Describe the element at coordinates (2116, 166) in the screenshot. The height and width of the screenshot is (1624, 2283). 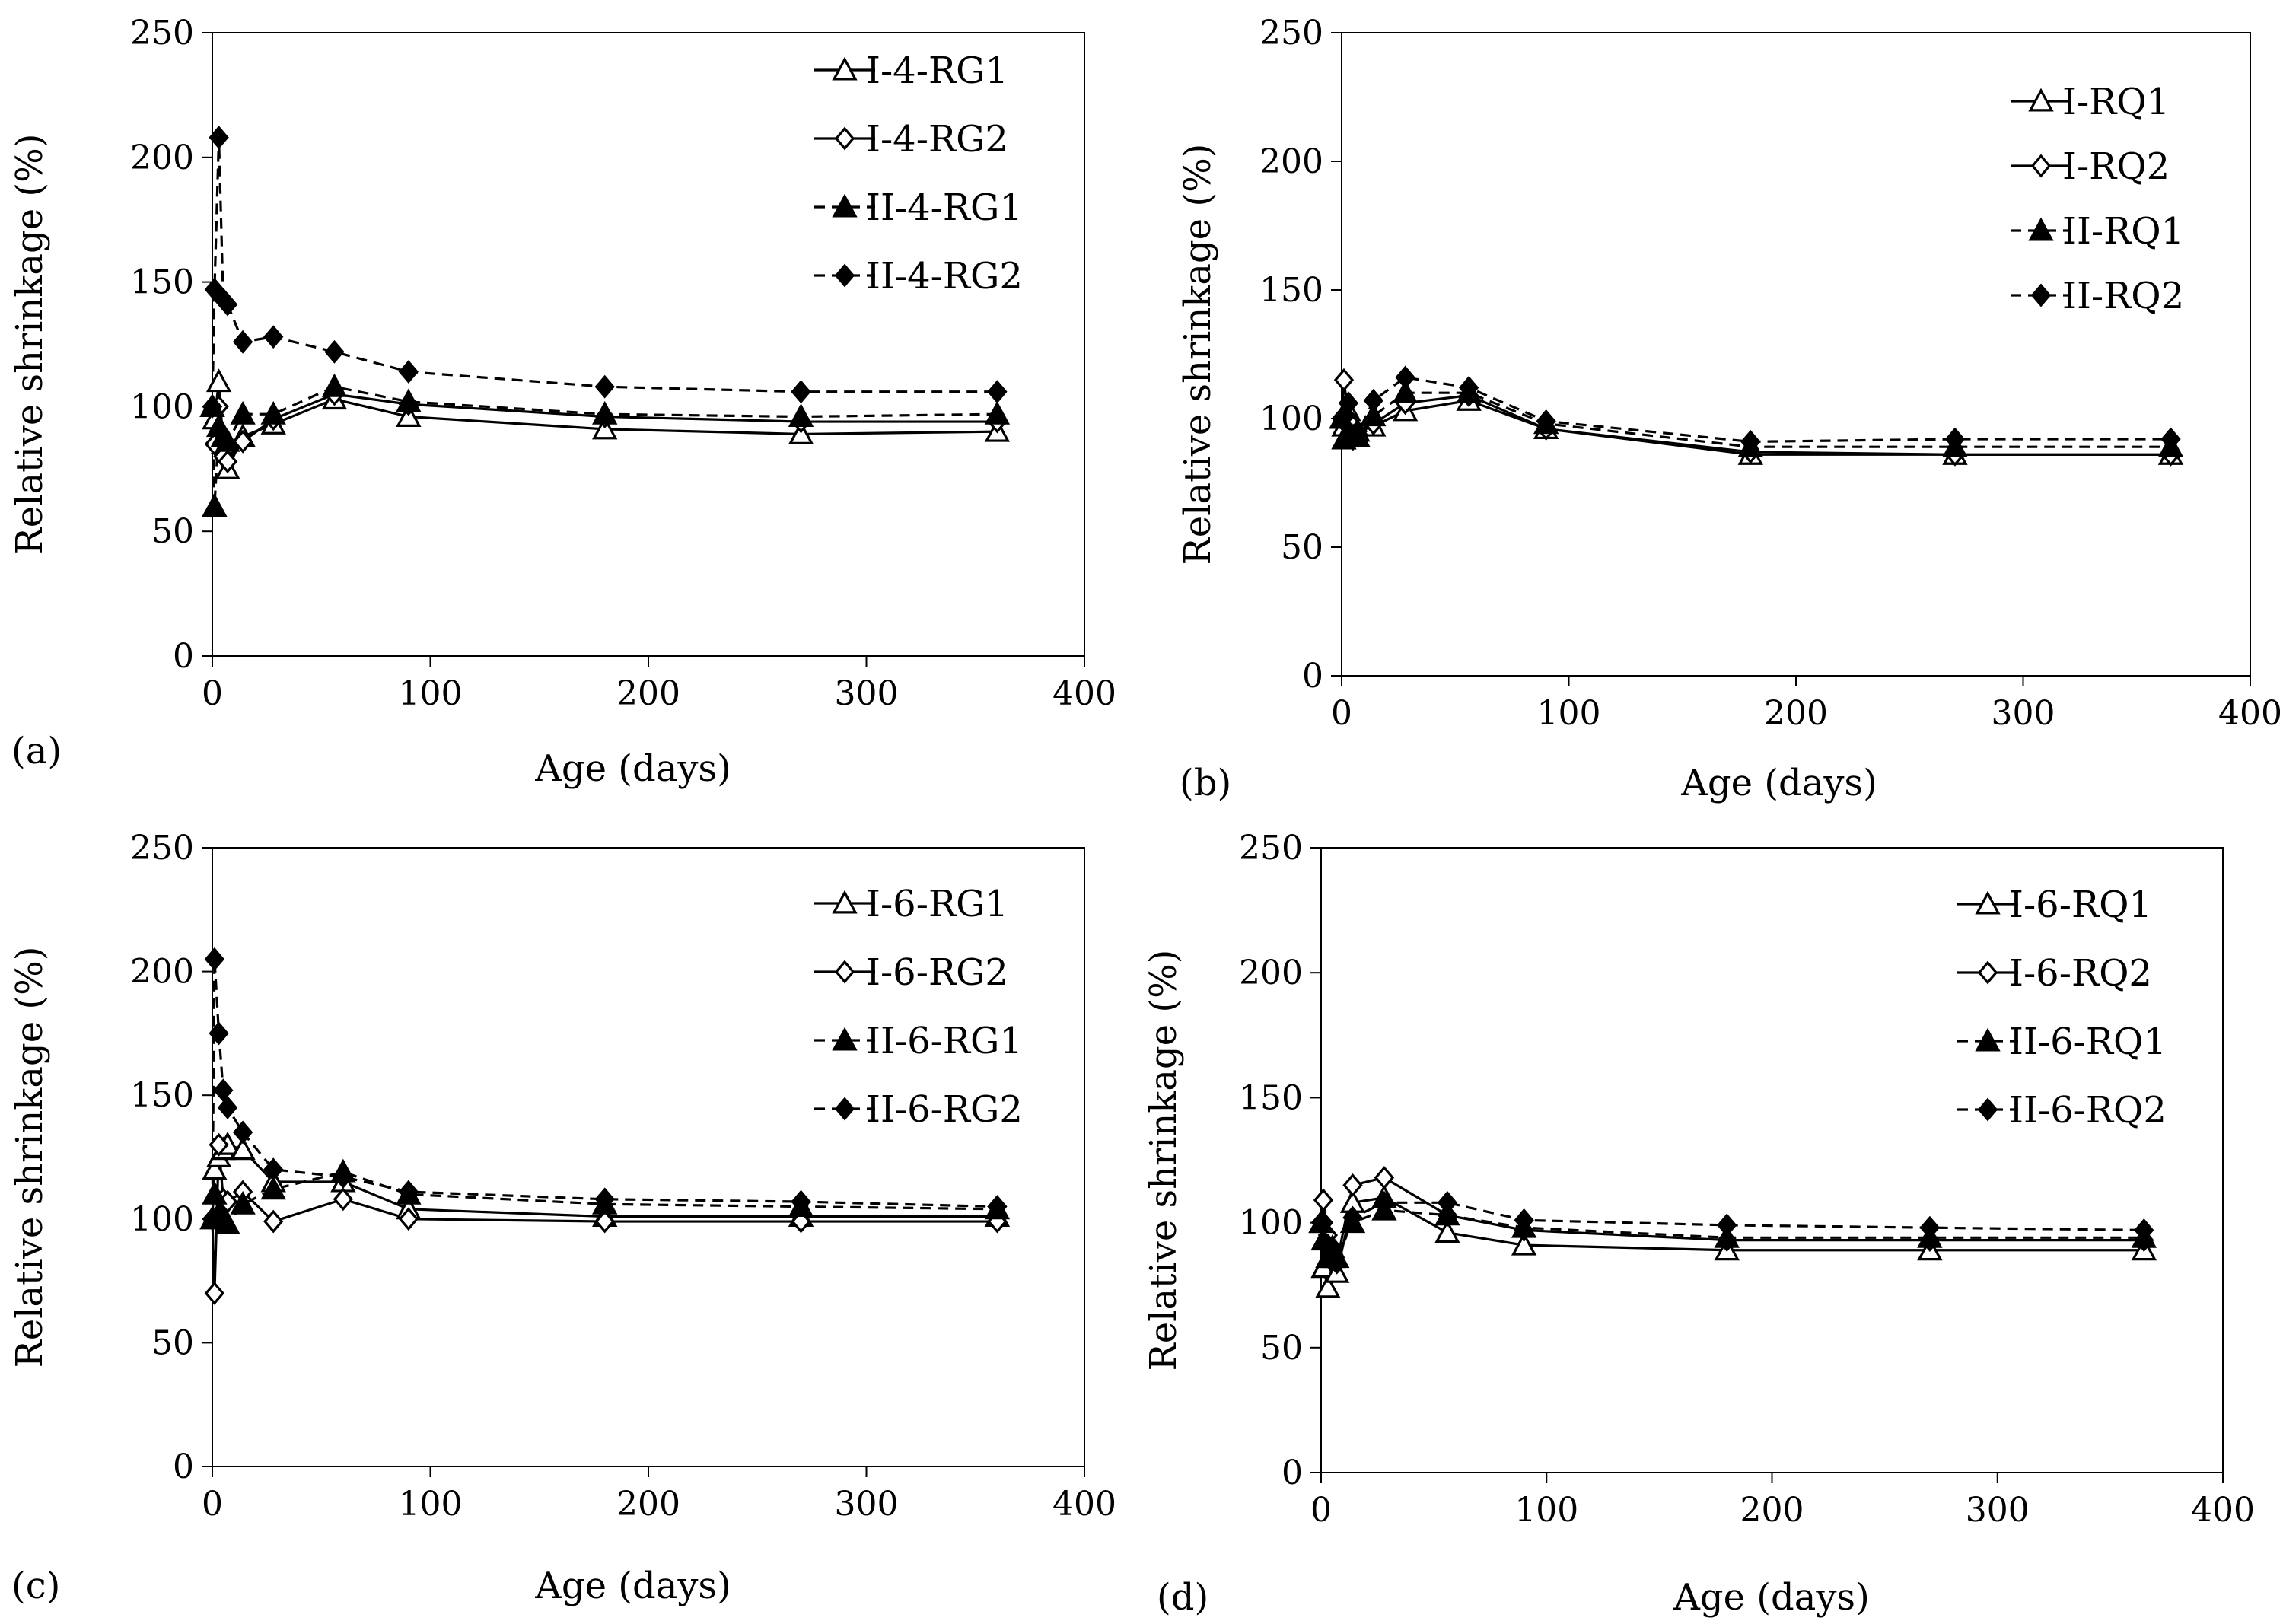
I see `legend-label: I-RQ2` at that location.